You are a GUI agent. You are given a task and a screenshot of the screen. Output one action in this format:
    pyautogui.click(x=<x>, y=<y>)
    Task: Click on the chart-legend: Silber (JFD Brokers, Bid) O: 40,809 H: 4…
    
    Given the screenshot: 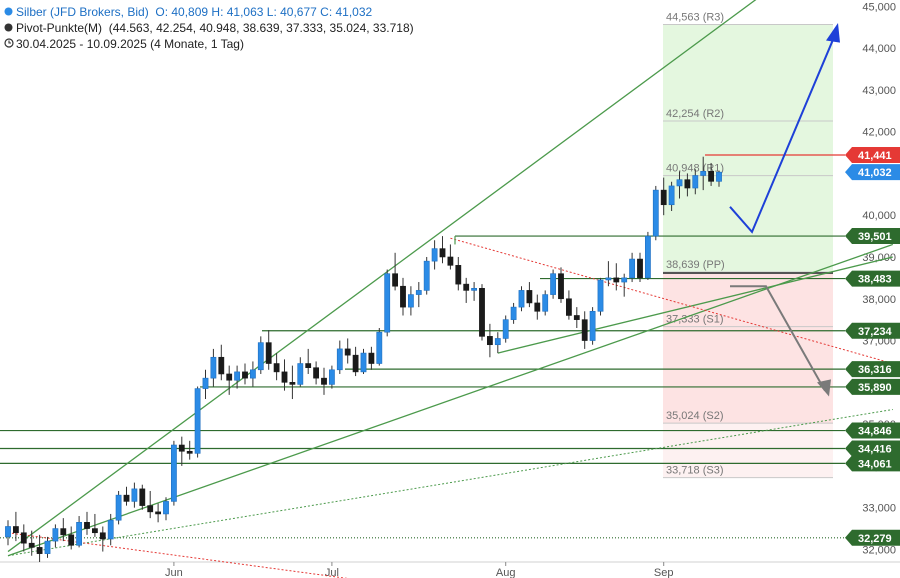 What is the action you would take?
    pyautogui.click(x=209, y=28)
    